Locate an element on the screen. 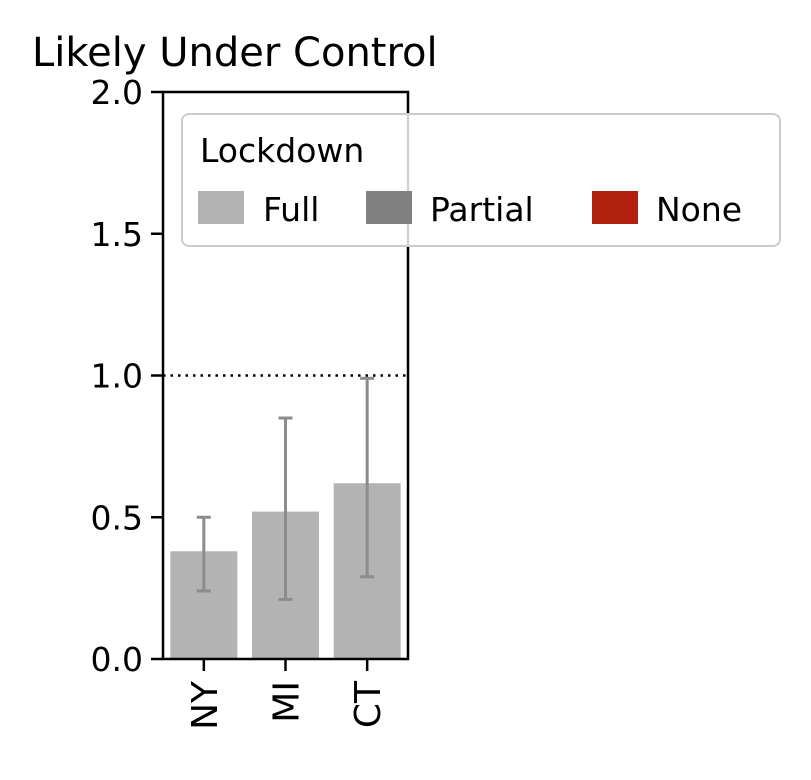 The height and width of the screenshot is (780, 811). legend-swatch-partial is located at coordinates (389, 207).